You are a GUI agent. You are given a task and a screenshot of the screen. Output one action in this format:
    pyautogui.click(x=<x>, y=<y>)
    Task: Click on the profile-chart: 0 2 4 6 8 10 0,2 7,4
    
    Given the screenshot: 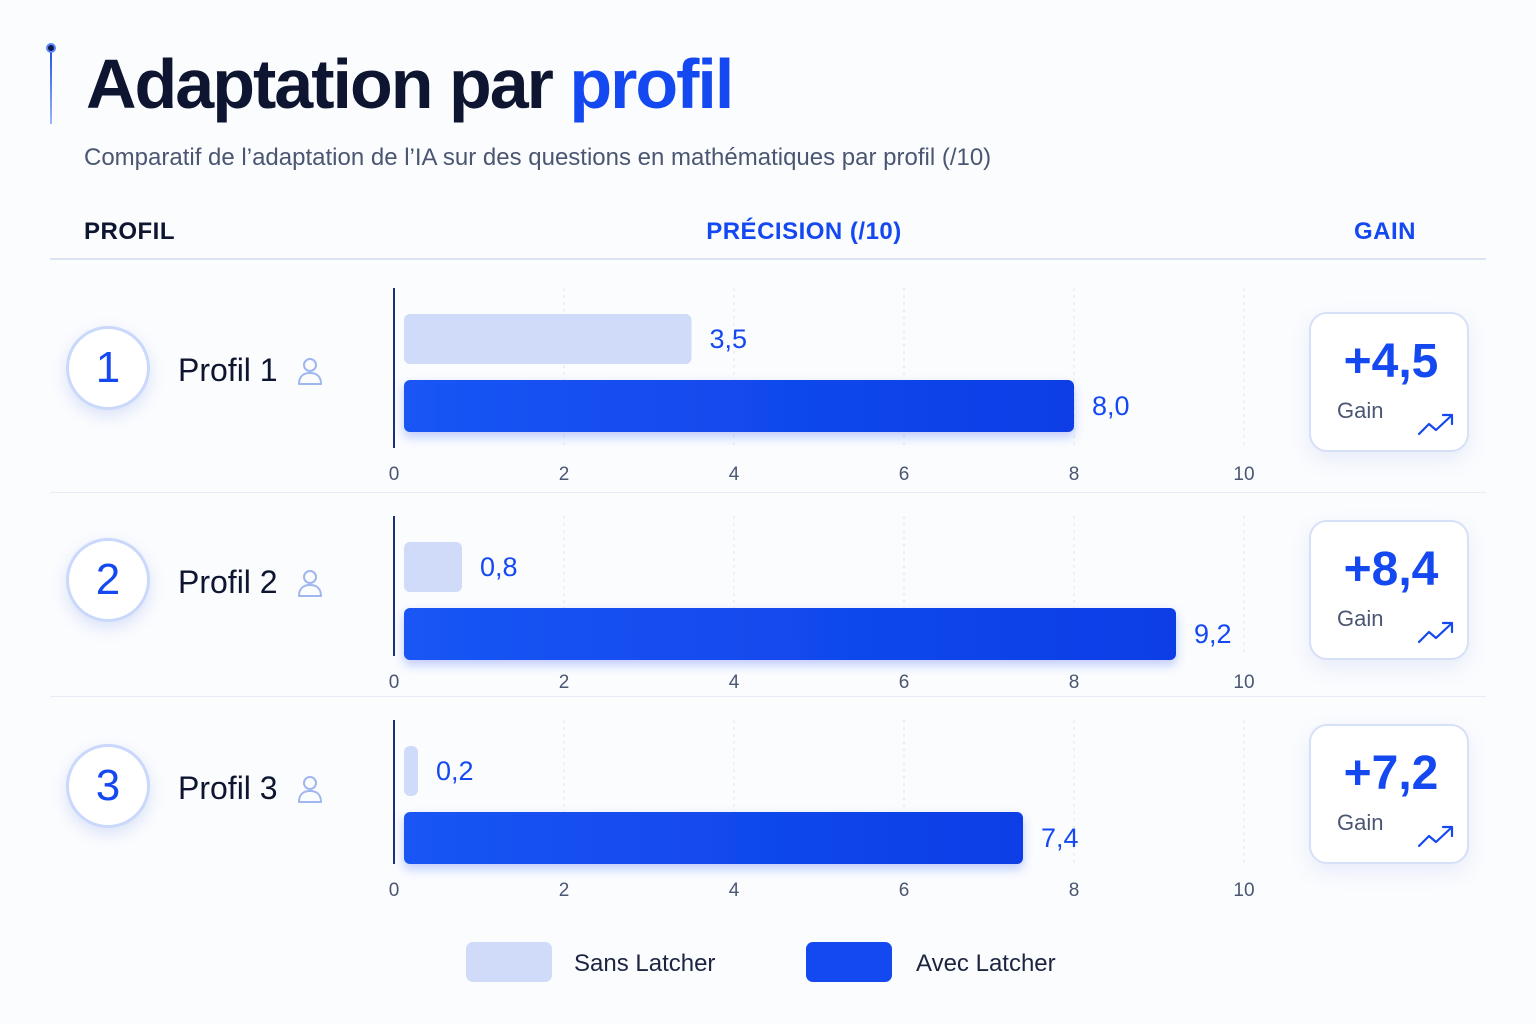 What is the action you would take?
    pyautogui.click(x=820, y=812)
    